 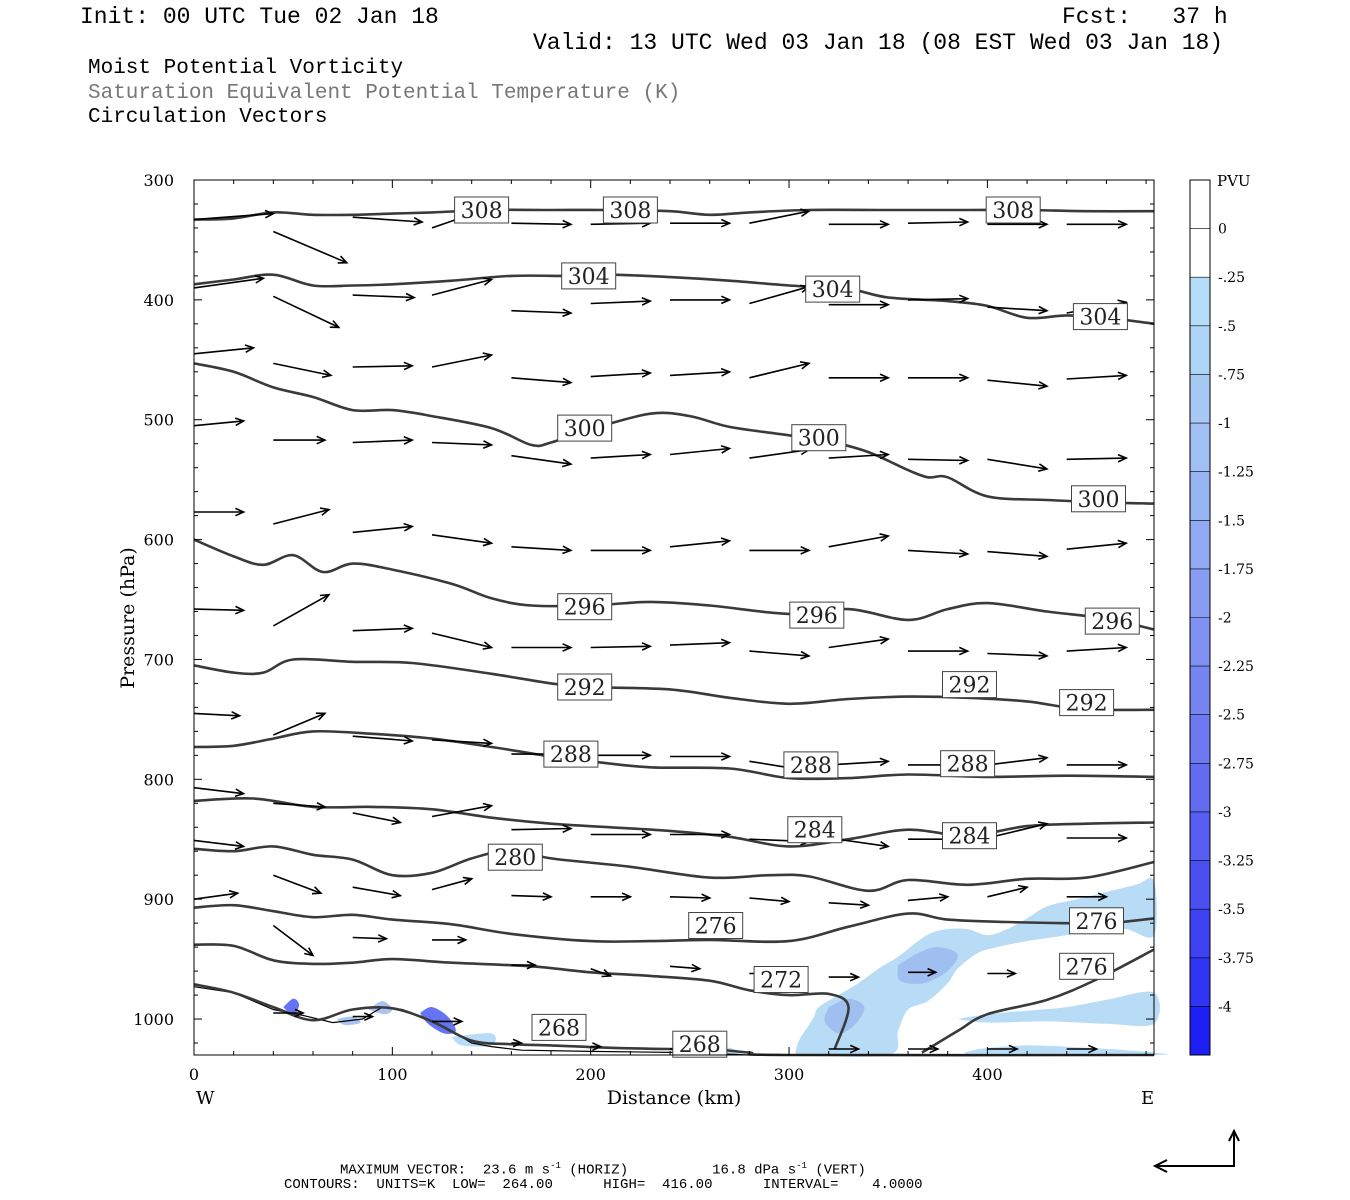 What do you see at coordinates (1225, 619) in the screenshot?
I see `colorbar-level-label: -2` at bounding box center [1225, 619].